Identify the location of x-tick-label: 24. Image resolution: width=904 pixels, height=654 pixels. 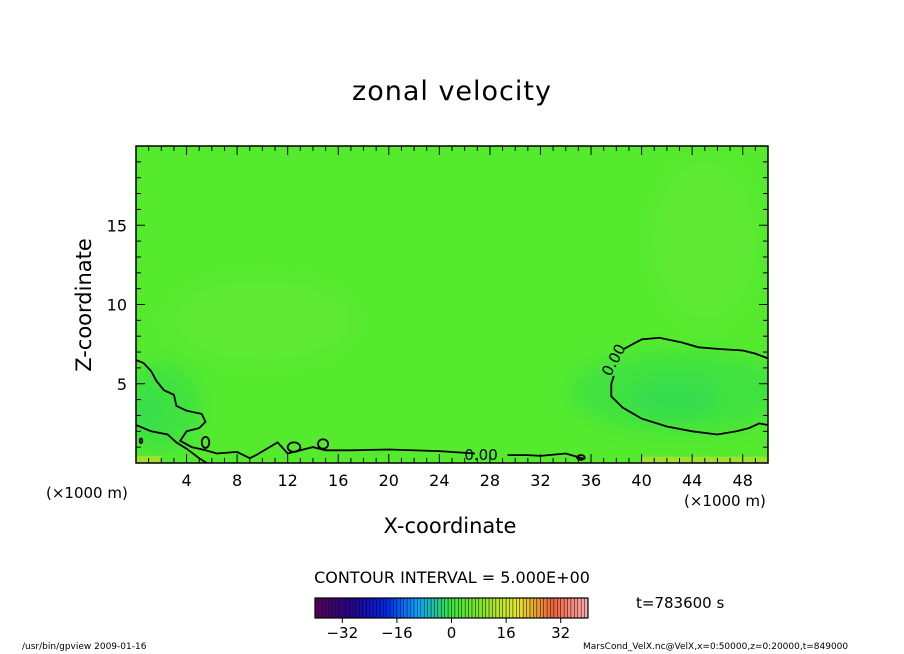
(439, 480).